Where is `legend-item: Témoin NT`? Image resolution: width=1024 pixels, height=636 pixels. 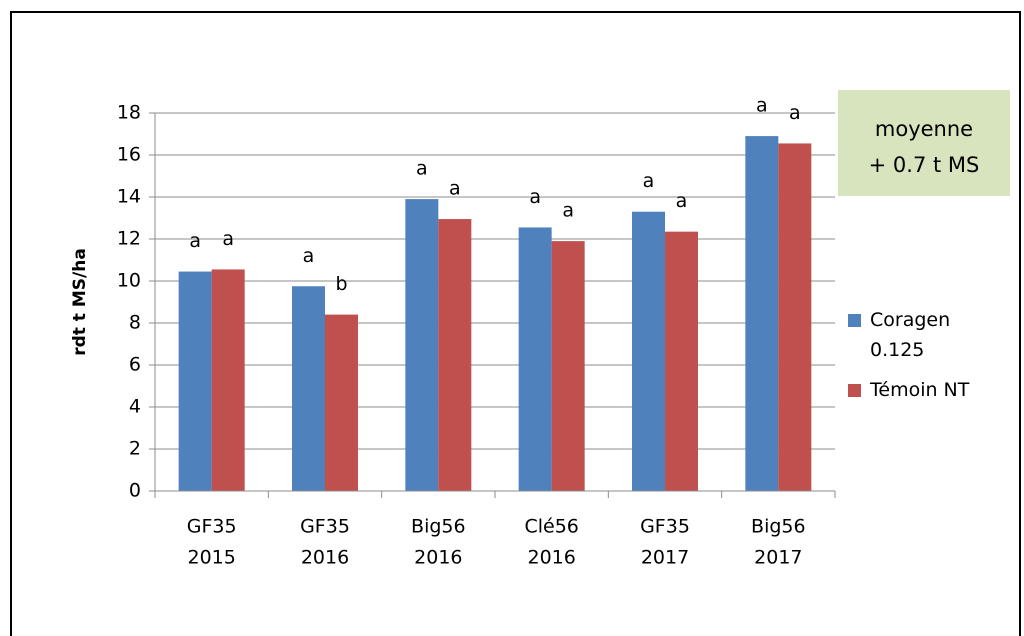
legend-item: Témoin NT is located at coordinates (933, 390).